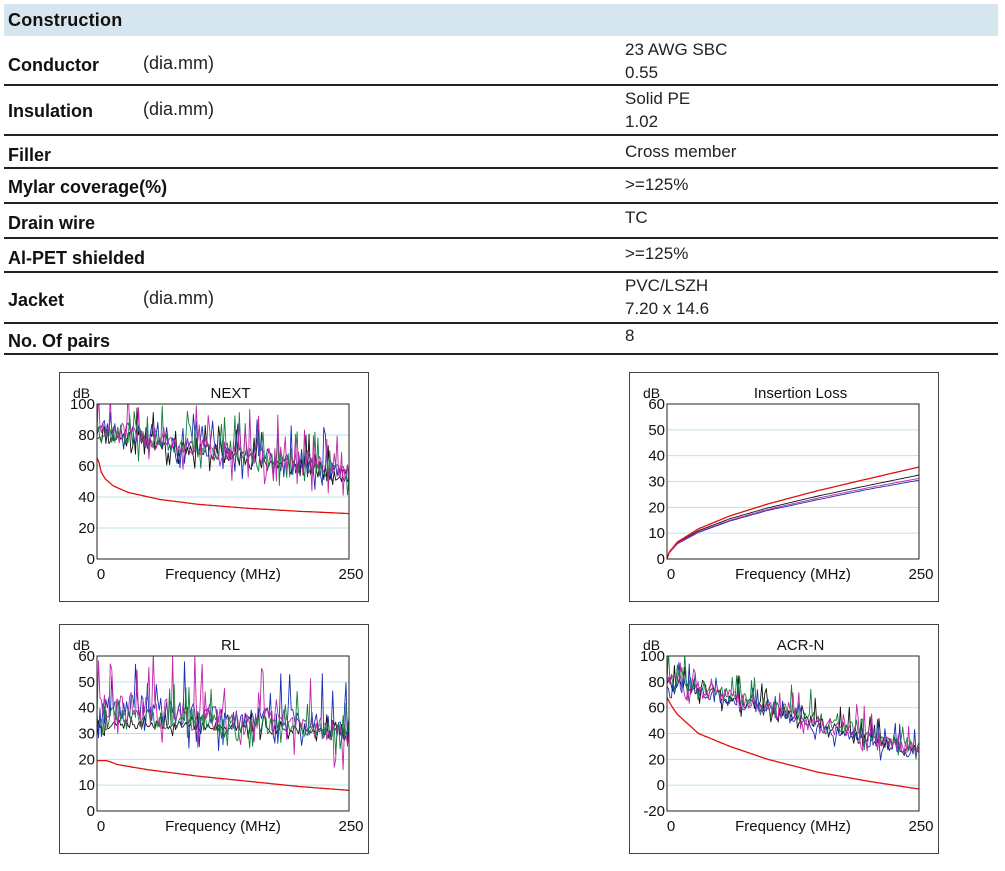 The image size is (1005, 871). What do you see at coordinates (656, 456) in the screenshot?
I see `y-tick-label: 40` at bounding box center [656, 456].